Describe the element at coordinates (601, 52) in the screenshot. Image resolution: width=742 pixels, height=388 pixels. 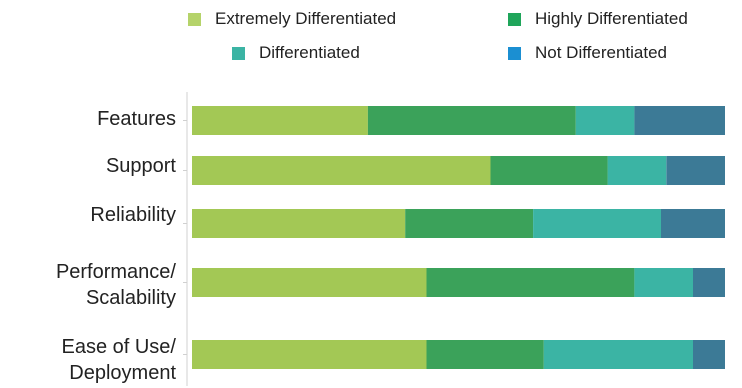
I see `legend-label: Not Differentiated` at that location.